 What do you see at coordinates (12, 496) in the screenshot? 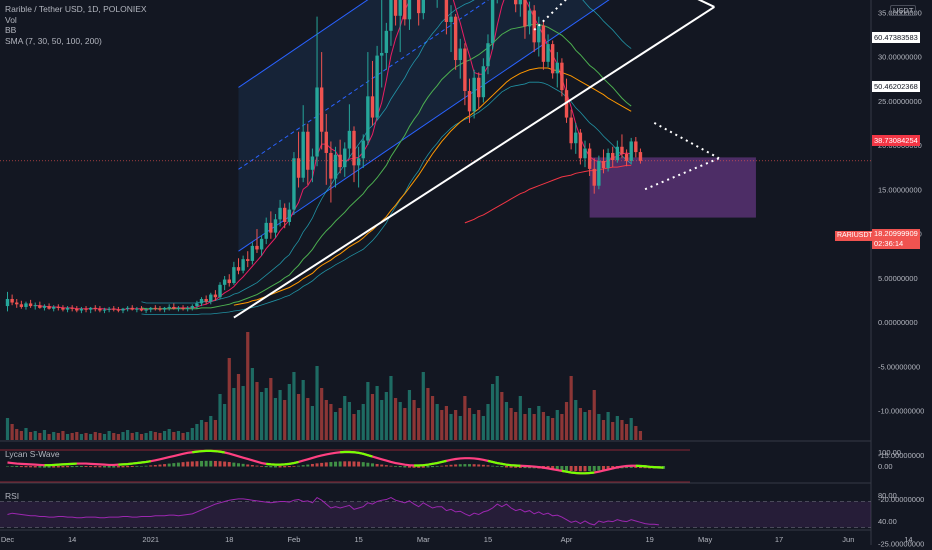
I see `rsi-panel-title: RSI` at bounding box center [12, 496].